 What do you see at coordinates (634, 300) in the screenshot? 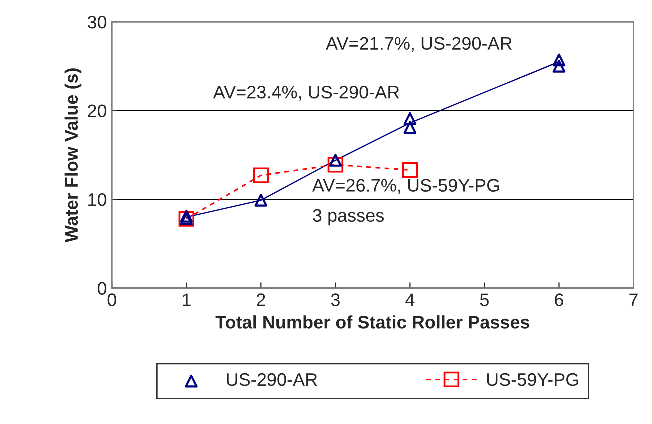
I see `x-tick-label: 7` at bounding box center [634, 300].